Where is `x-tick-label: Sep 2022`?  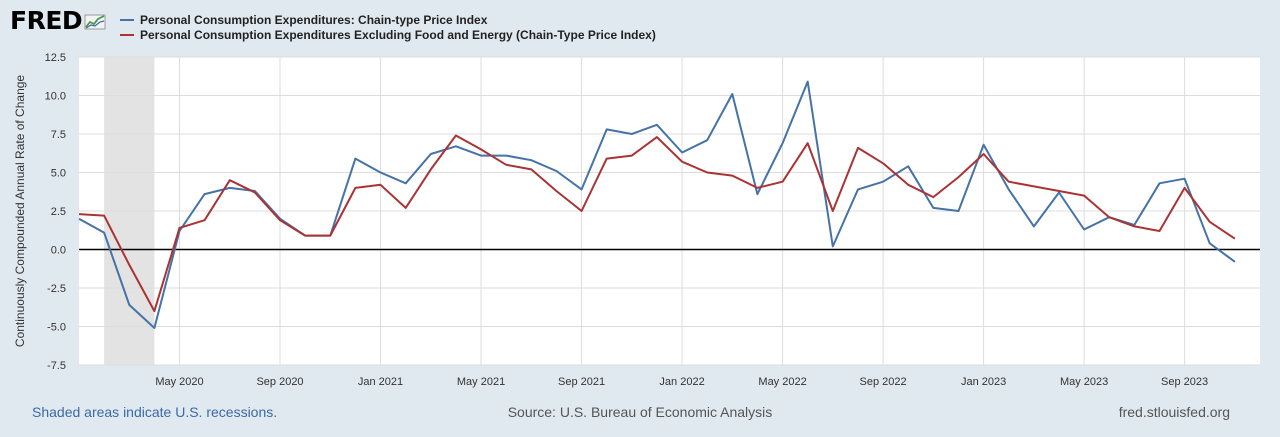
x-tick-label: Sep 2022 is located at coordinates (883, 382).